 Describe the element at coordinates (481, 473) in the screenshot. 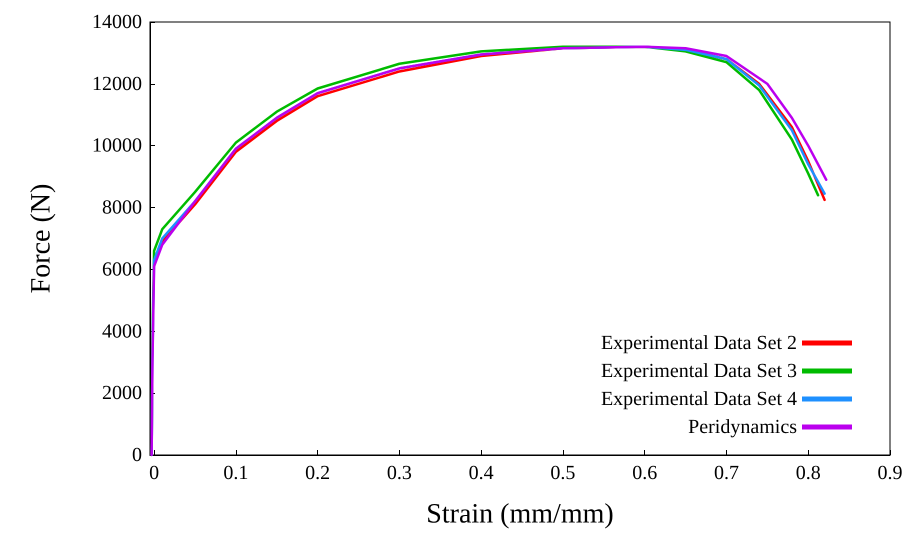

I see `x-tick-label: 0.4` at that location.